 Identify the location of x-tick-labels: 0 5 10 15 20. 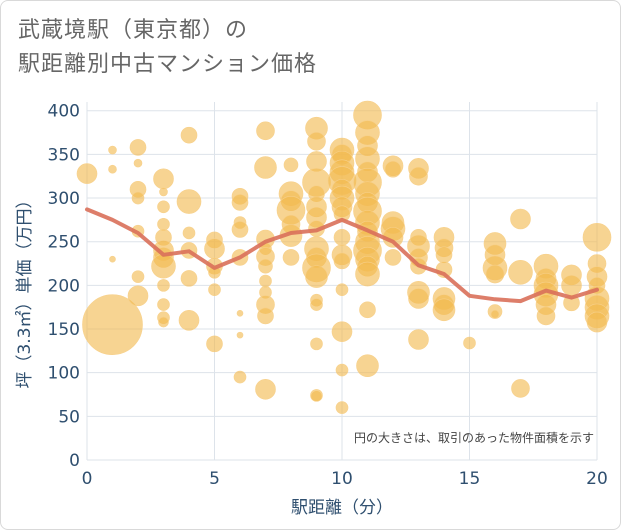
(345, 479).